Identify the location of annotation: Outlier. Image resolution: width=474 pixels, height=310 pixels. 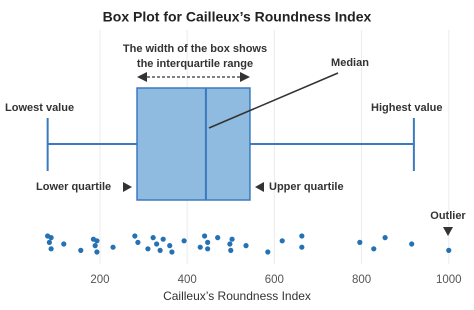
(448, 216).